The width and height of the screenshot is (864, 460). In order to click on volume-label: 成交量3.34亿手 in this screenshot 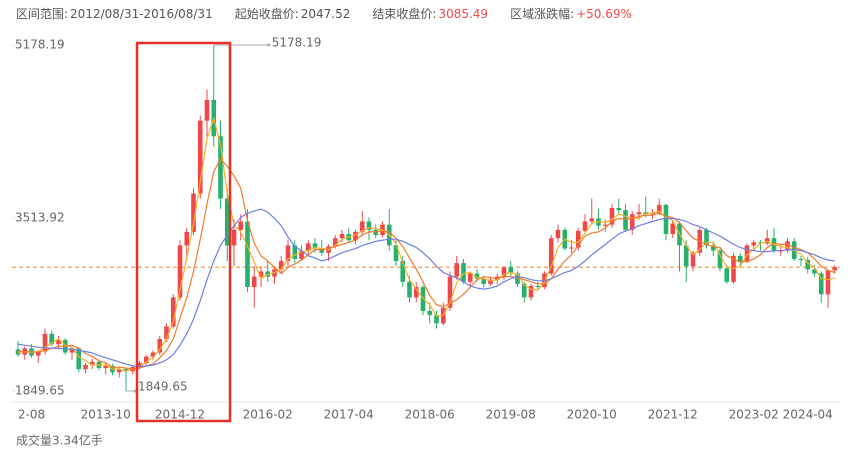, I will do `click(59, 440)`.